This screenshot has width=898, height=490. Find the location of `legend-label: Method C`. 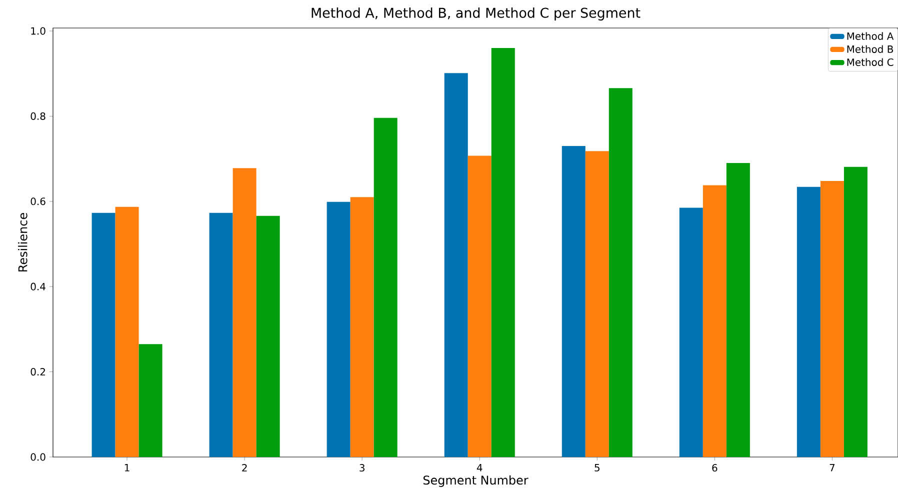

legend-label: Method C is located at coordinates (870, 62).